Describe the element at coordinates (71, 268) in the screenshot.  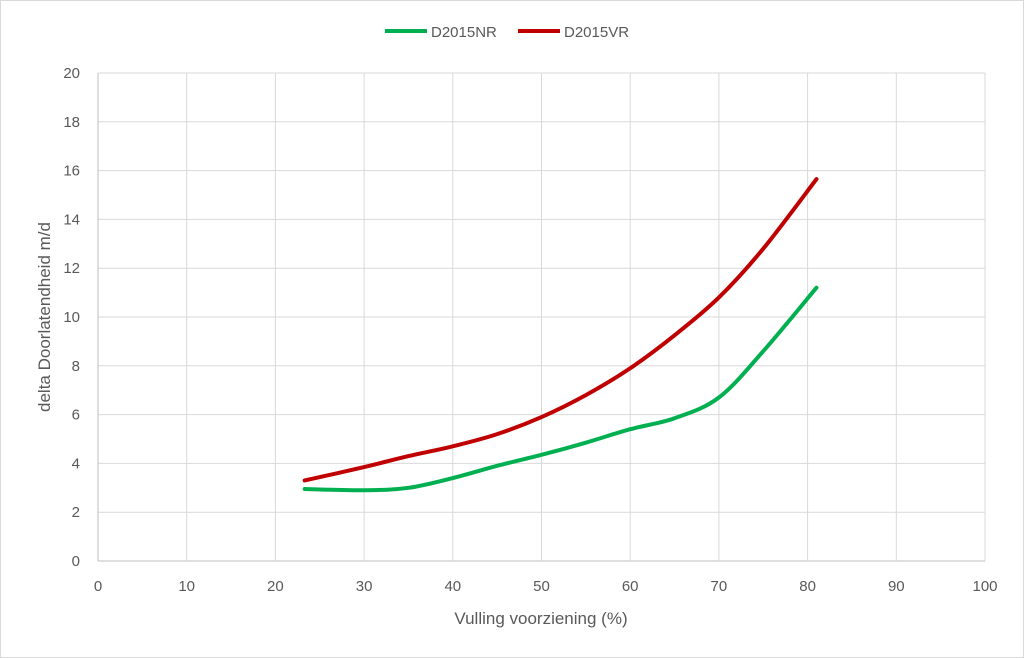
I see `y-tick-label: 12` at that location.